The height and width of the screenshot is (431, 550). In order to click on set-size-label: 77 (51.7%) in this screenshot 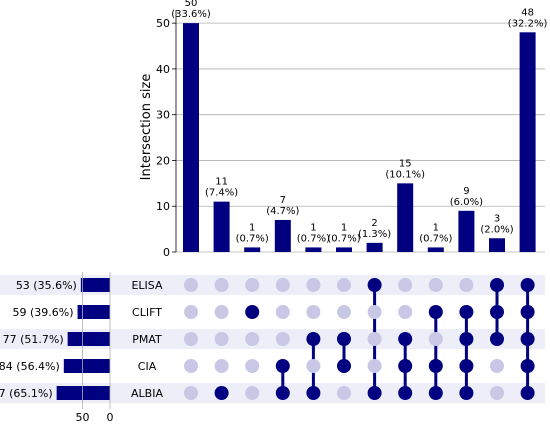, I will do `click(33, 339)`.